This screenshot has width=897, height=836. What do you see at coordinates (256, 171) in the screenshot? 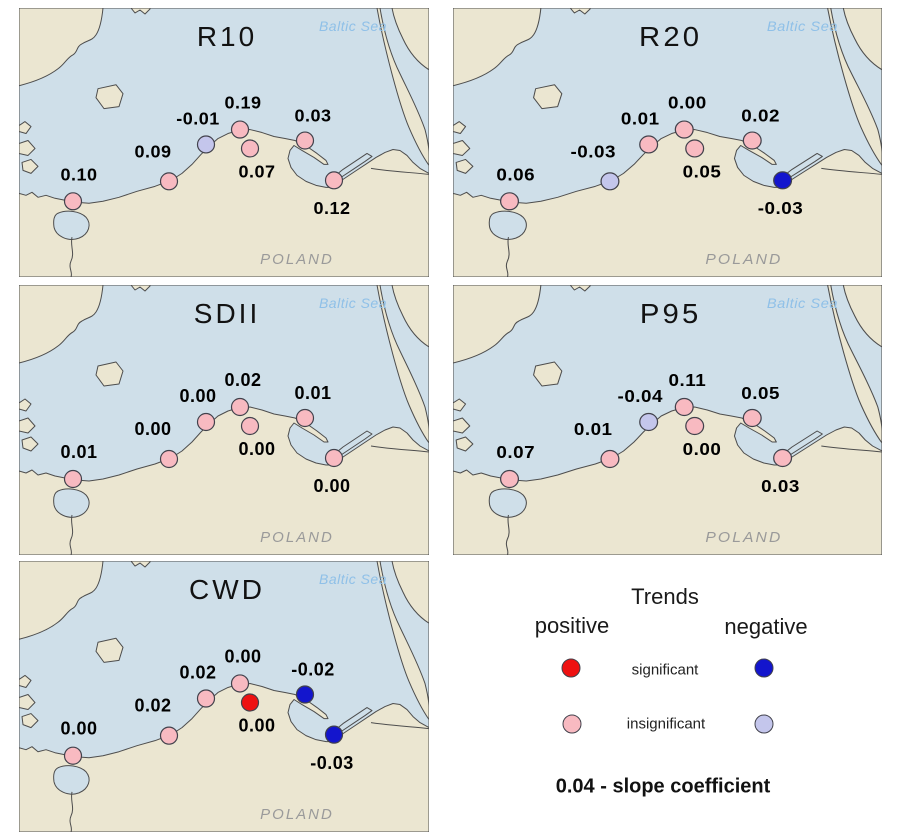
I see `station-value-5: 0.07` at bounding box center [256, 171].